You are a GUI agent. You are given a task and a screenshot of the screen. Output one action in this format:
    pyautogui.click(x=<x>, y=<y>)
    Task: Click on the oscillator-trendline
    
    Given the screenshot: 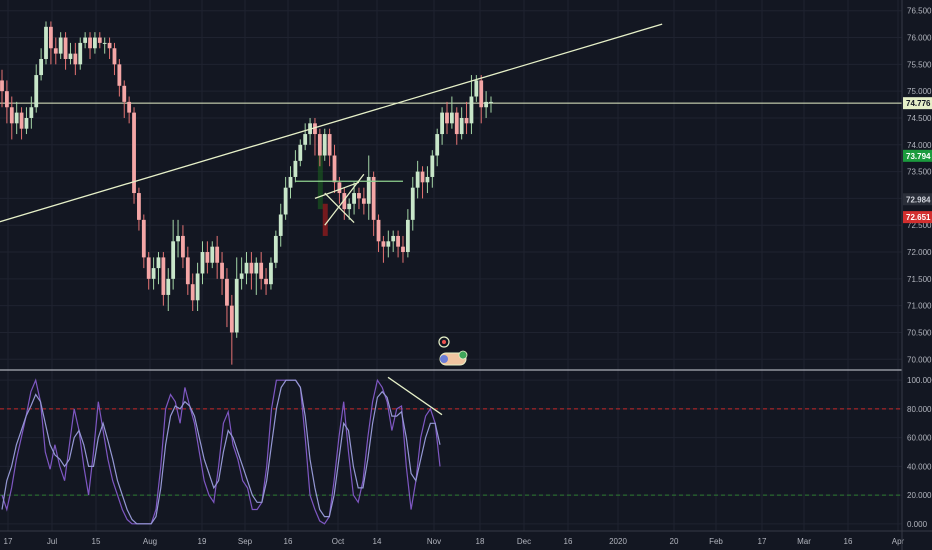 What is the action you would take?
    pyautogui.click(x=415, y=396)
    